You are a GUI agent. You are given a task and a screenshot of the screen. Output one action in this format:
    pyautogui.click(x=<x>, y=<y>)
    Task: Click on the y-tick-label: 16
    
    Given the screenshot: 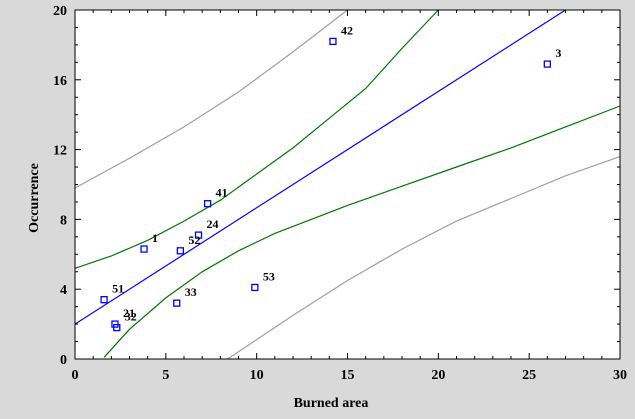 What is the action you would take?
    pyautogui.click(x=60, y=81)
    